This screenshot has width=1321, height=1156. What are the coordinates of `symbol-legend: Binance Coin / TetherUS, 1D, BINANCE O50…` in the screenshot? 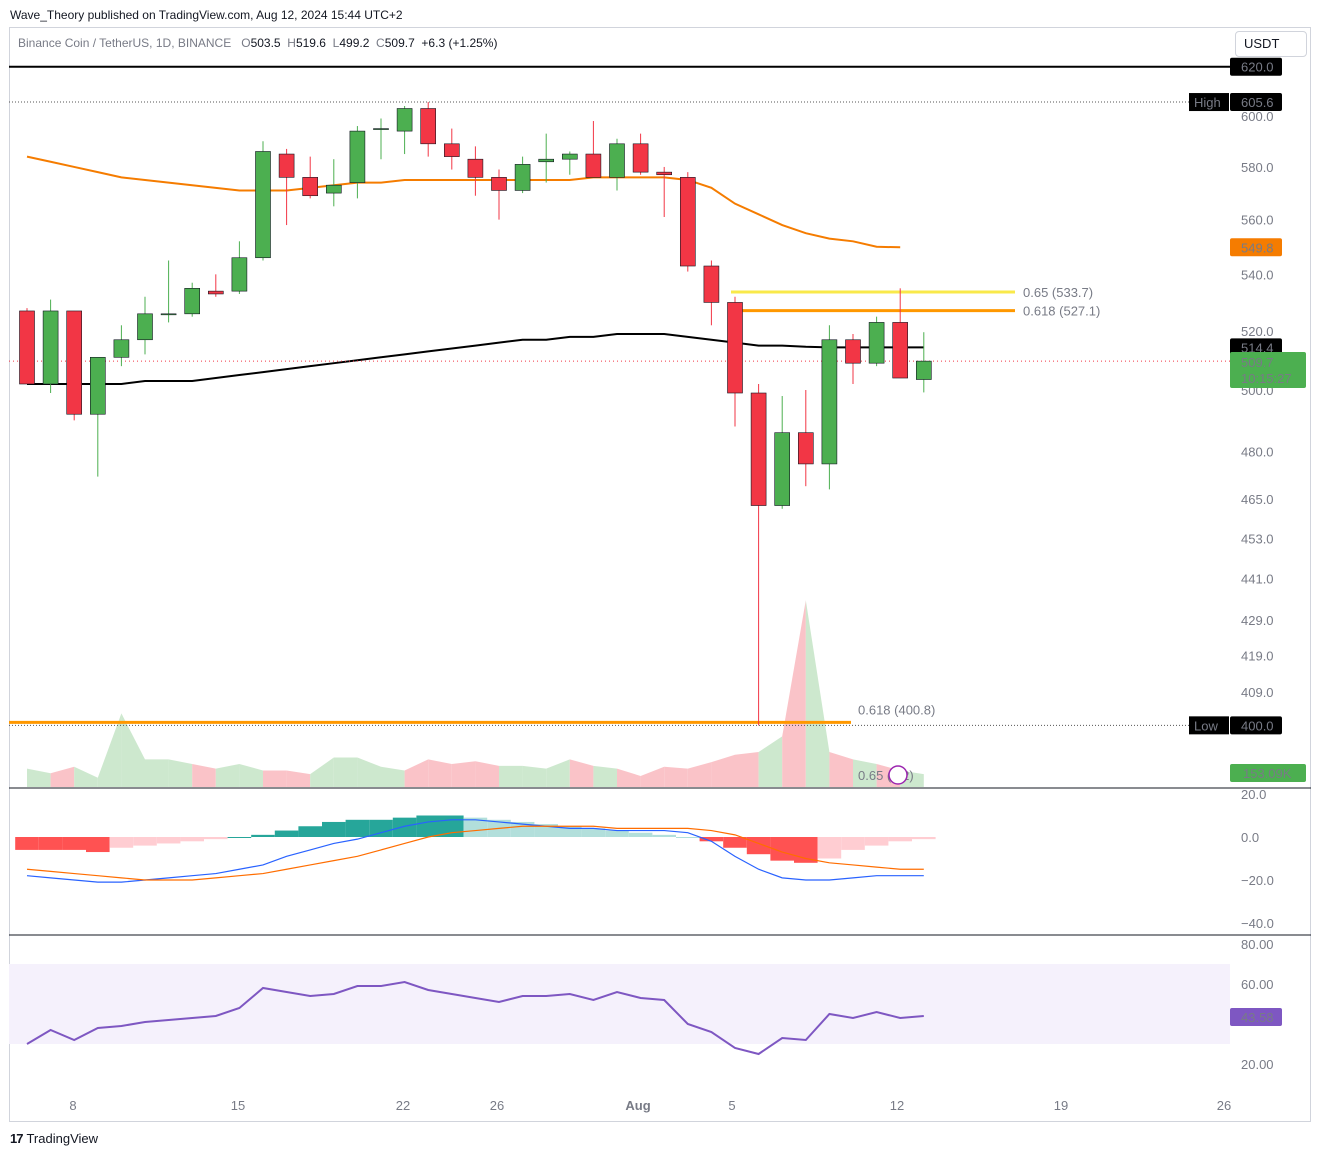 It's located at (257, 43).